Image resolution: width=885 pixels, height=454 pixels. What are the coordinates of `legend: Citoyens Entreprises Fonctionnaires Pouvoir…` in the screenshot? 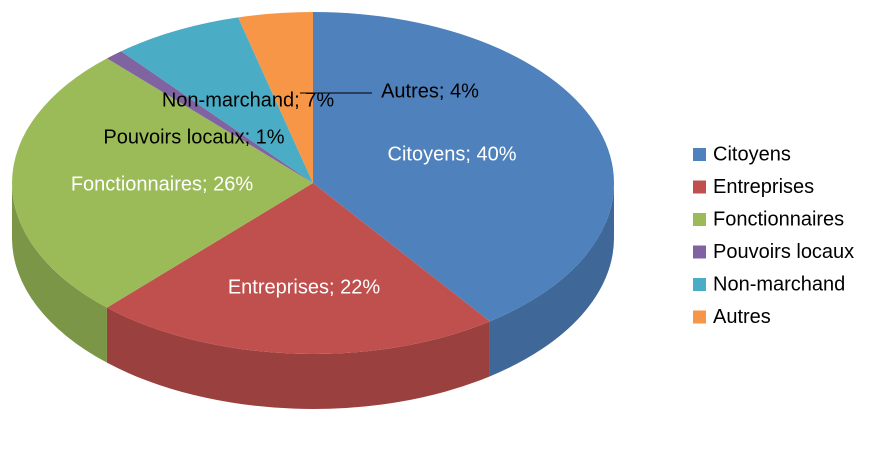 It's located at (773, 235).